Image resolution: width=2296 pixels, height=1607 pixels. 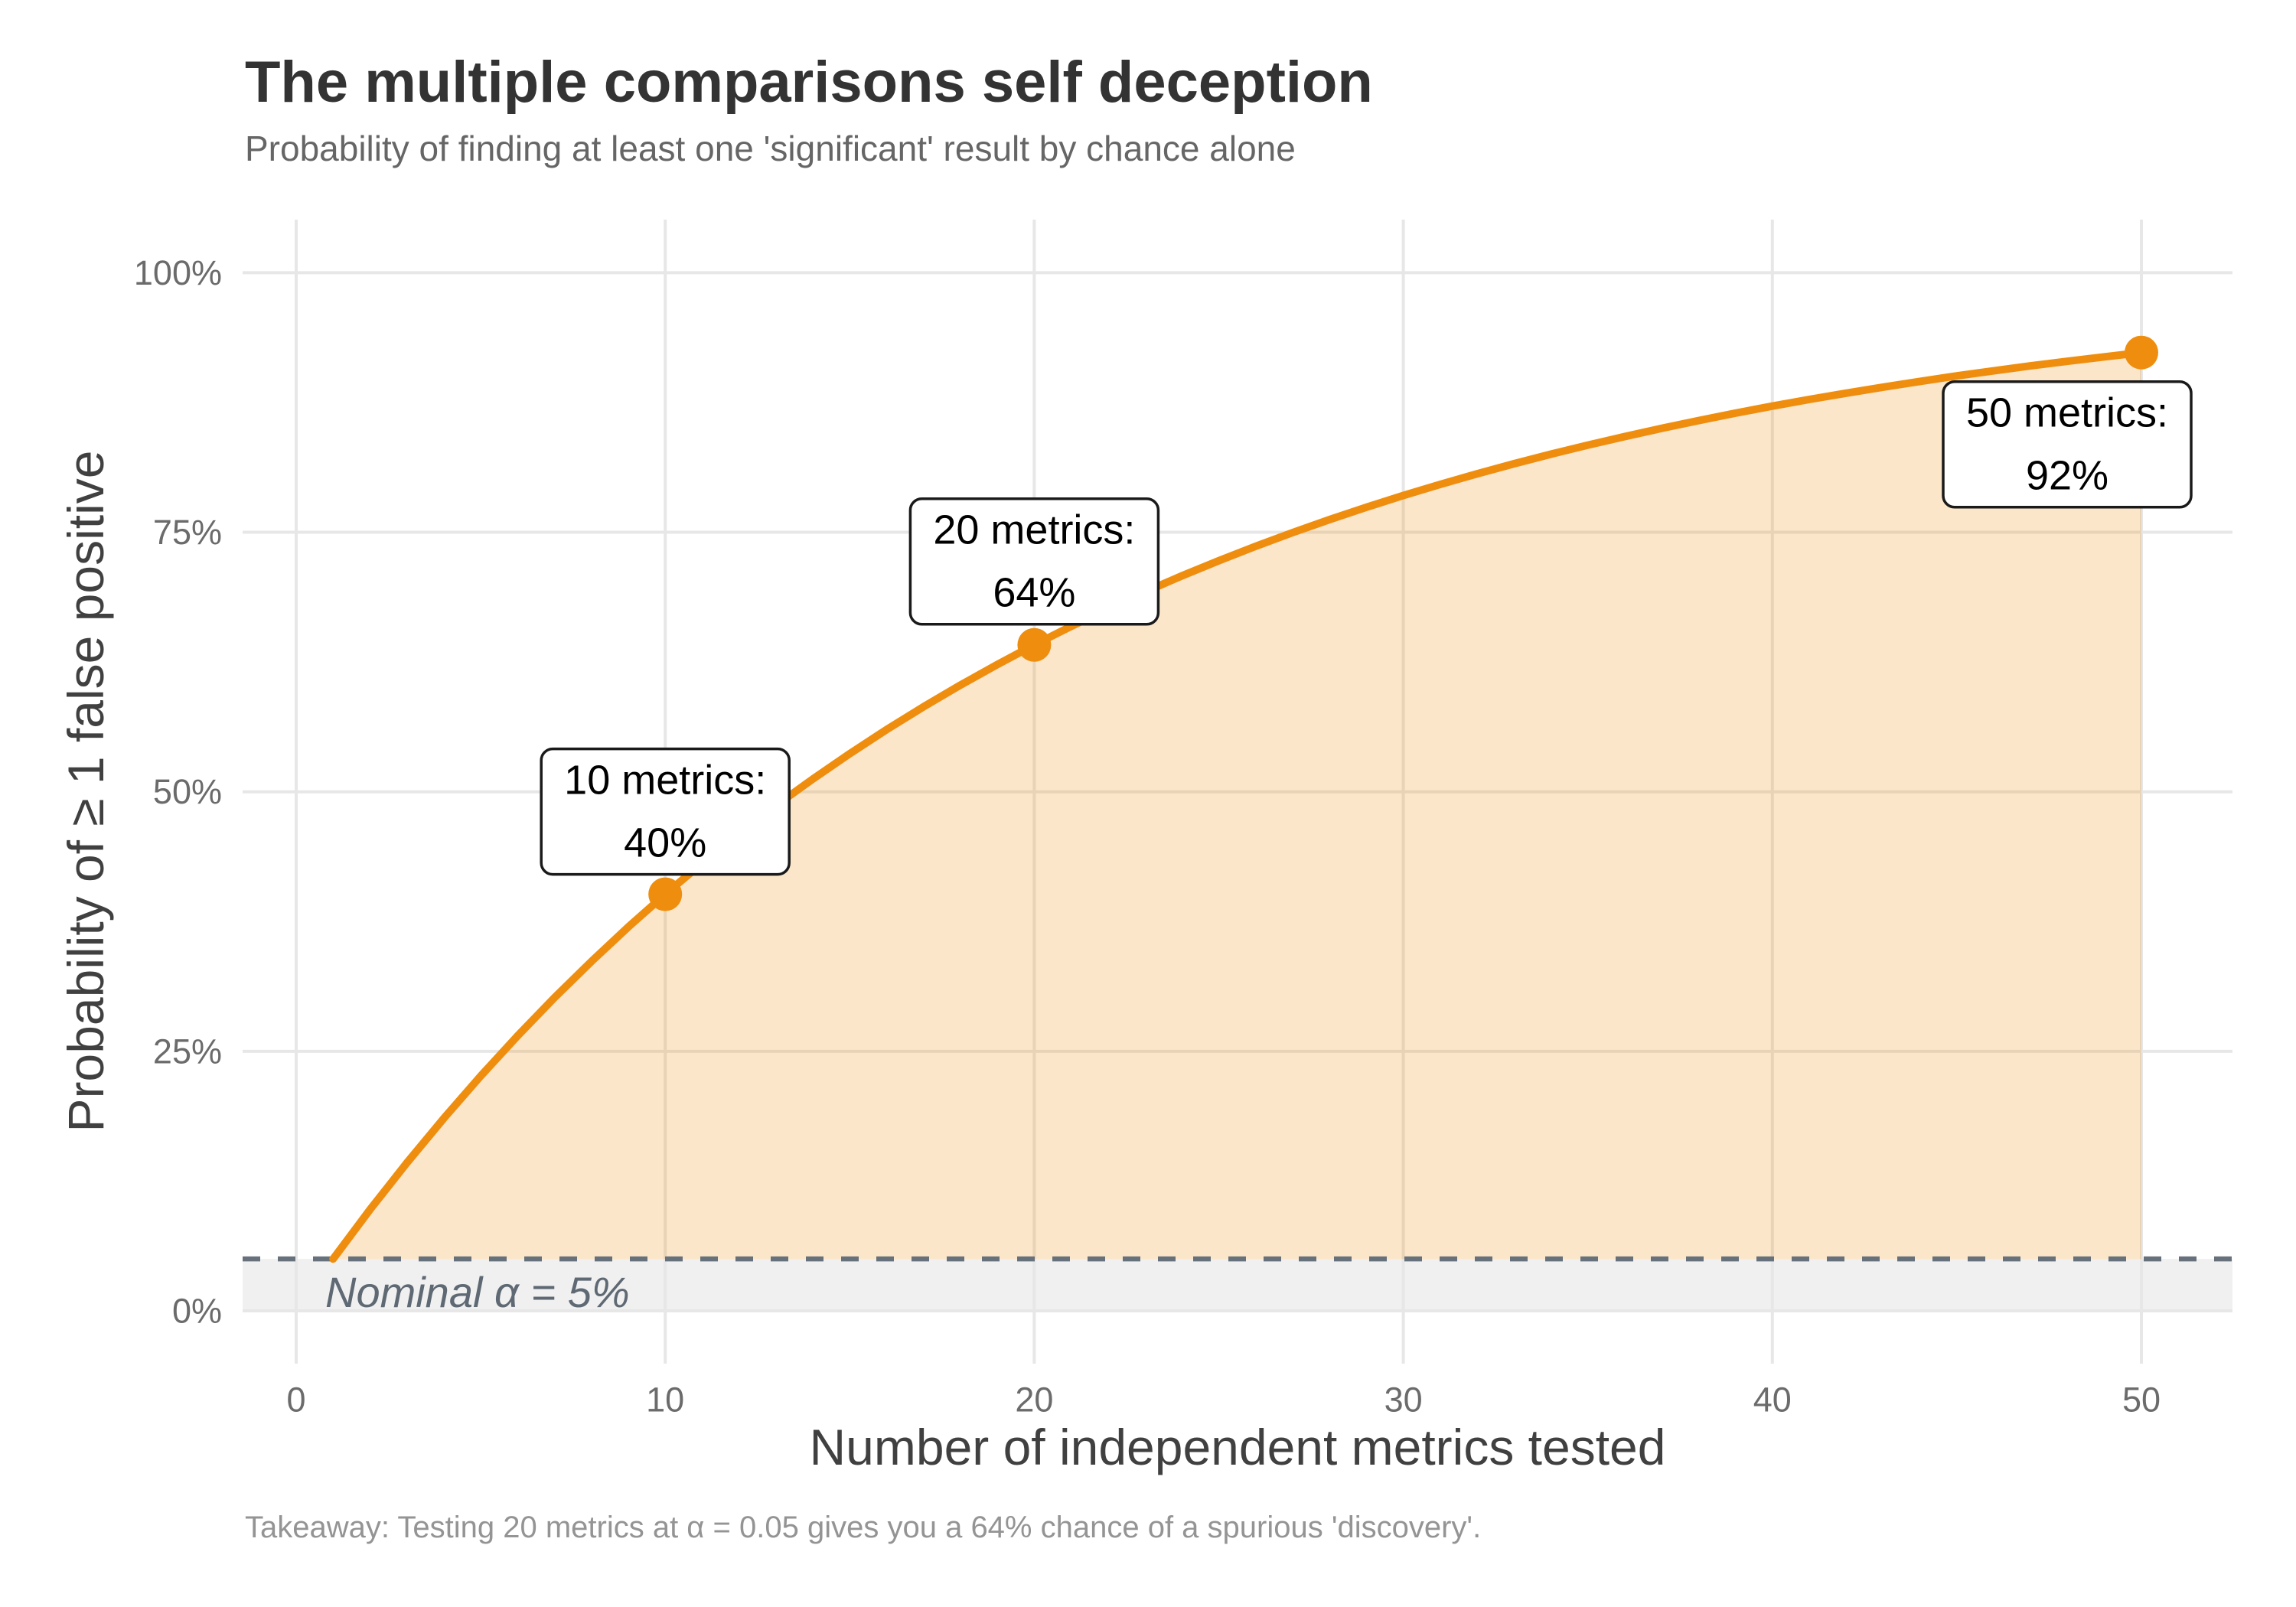 What do you see at coordinates (1237, 1447) in the screenshot?
I see `x-axis-title: Number of independent metrics tested` at bounding box center [1237, 1447].